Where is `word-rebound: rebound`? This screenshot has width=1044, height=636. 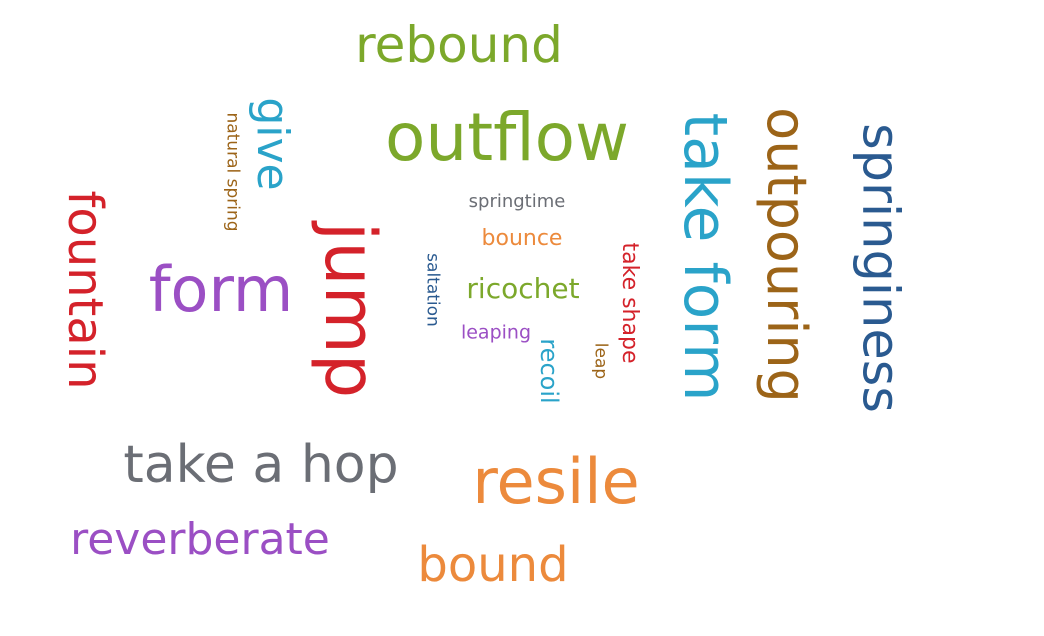 word-rebound: rebound is located at coordinates (459, 45).